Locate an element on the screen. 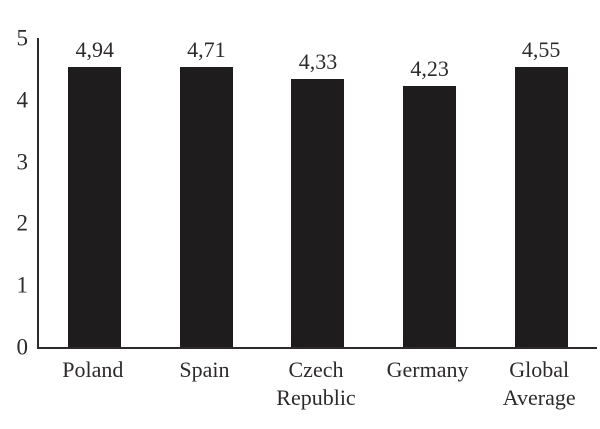 The image size is (600, 429). bar-spain is located at coordinates (206, 207).